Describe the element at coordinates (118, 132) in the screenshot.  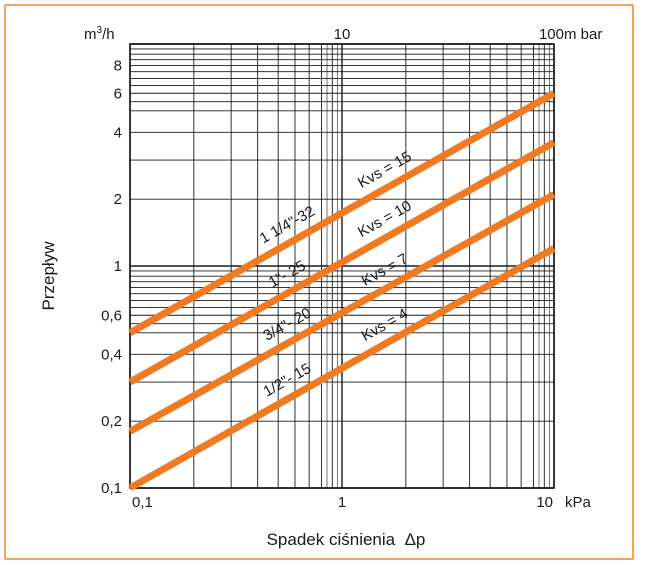
I see `y-tick-label: 4` at that location.